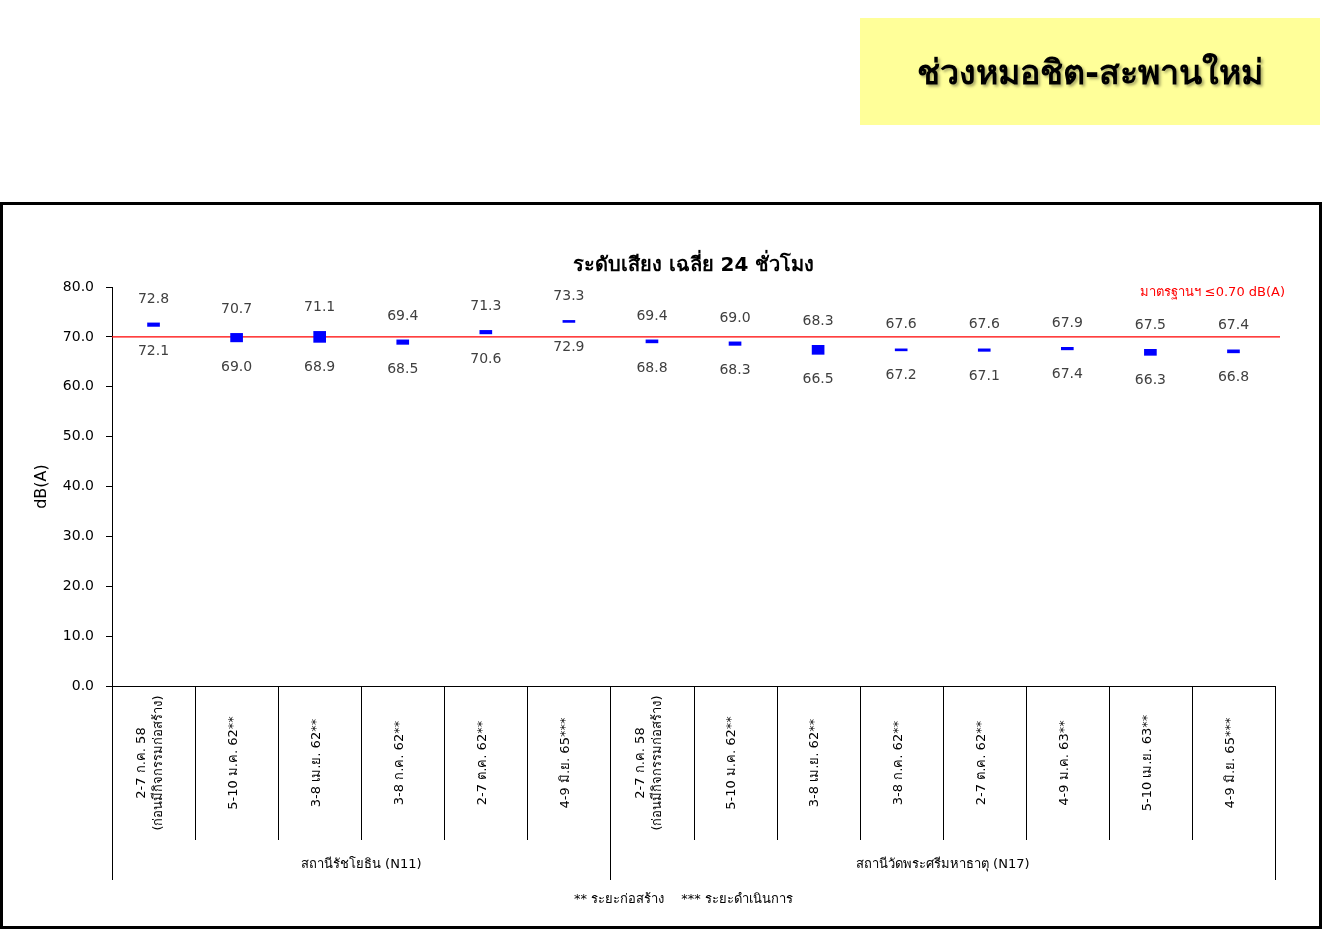 This screenshot has width=1322, height=930. Describe the element at coordinates (320, 306) in the screenshot. I see `annotation: 71.1` at that location.